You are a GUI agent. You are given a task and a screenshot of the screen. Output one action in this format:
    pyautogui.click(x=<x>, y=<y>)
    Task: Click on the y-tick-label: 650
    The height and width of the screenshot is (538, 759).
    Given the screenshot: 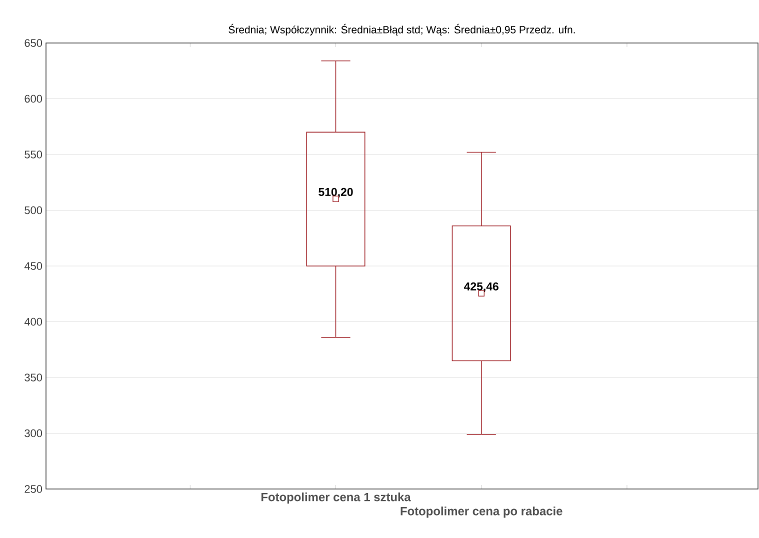 What is the action you would take?
    pyautogui.click(x=33, y=43)
    